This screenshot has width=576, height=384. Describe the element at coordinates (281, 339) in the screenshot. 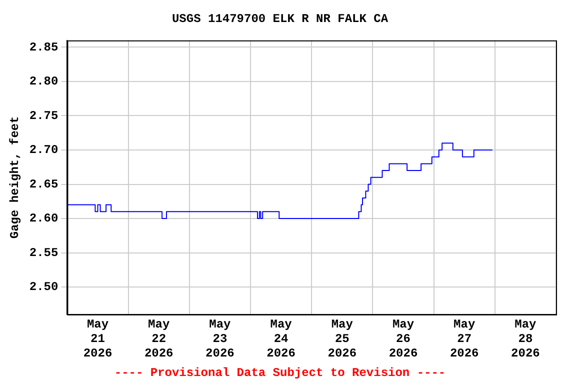

I see `x-tick-label: May 24 2026` at that location.